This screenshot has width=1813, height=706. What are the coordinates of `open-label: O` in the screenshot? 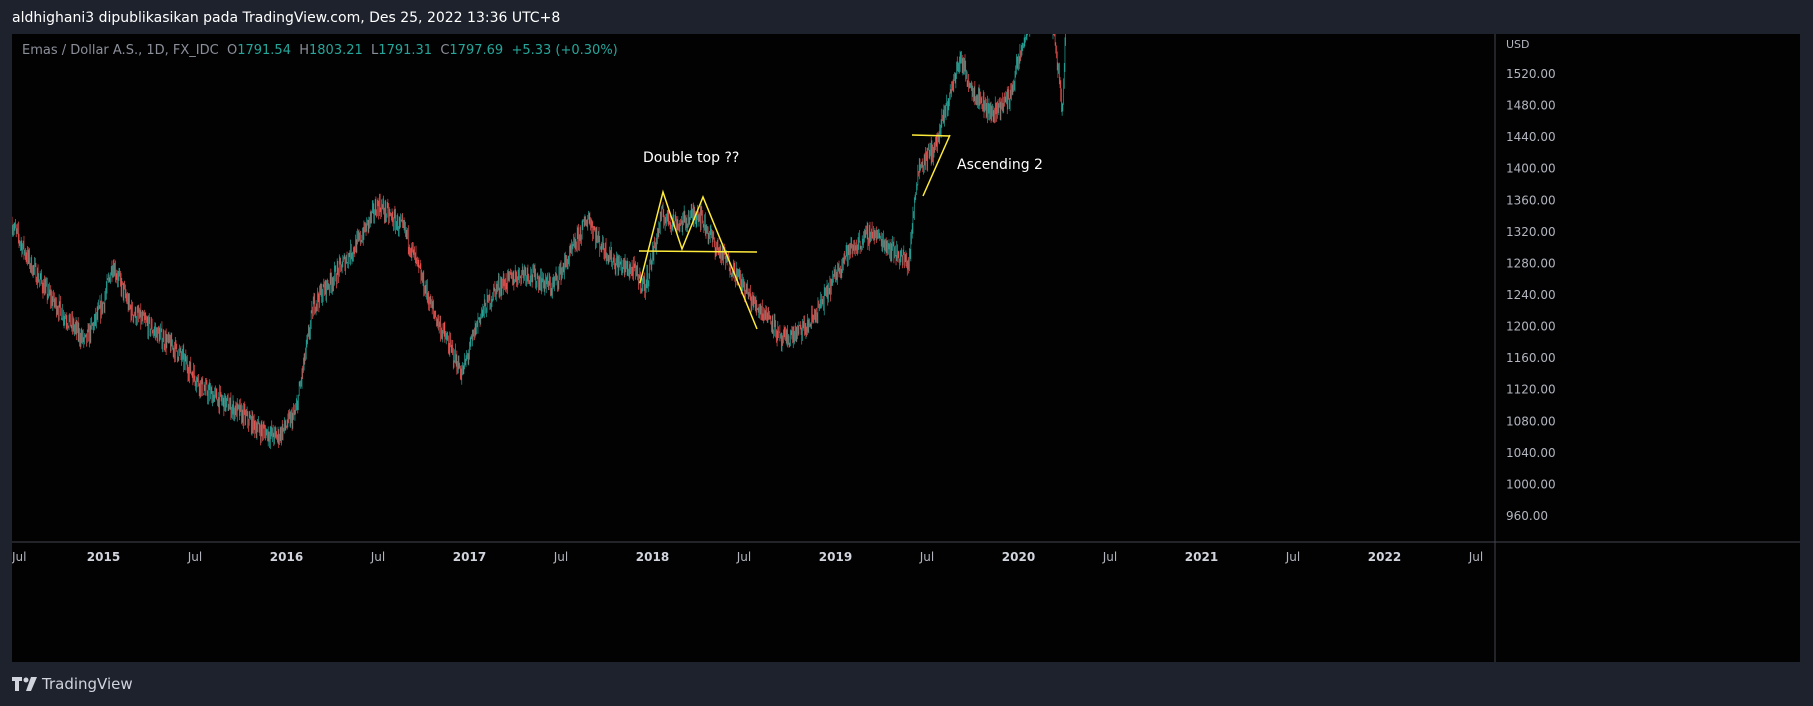 It's located at (232, 50).